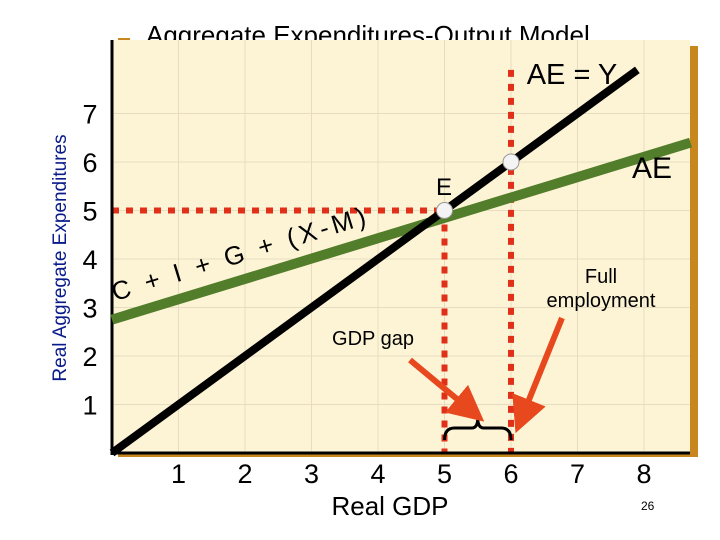  What do you see at coordinates (444, 187) in the screenshot?
I see `equilibrium-label: E` at bounding box center [444, 187].